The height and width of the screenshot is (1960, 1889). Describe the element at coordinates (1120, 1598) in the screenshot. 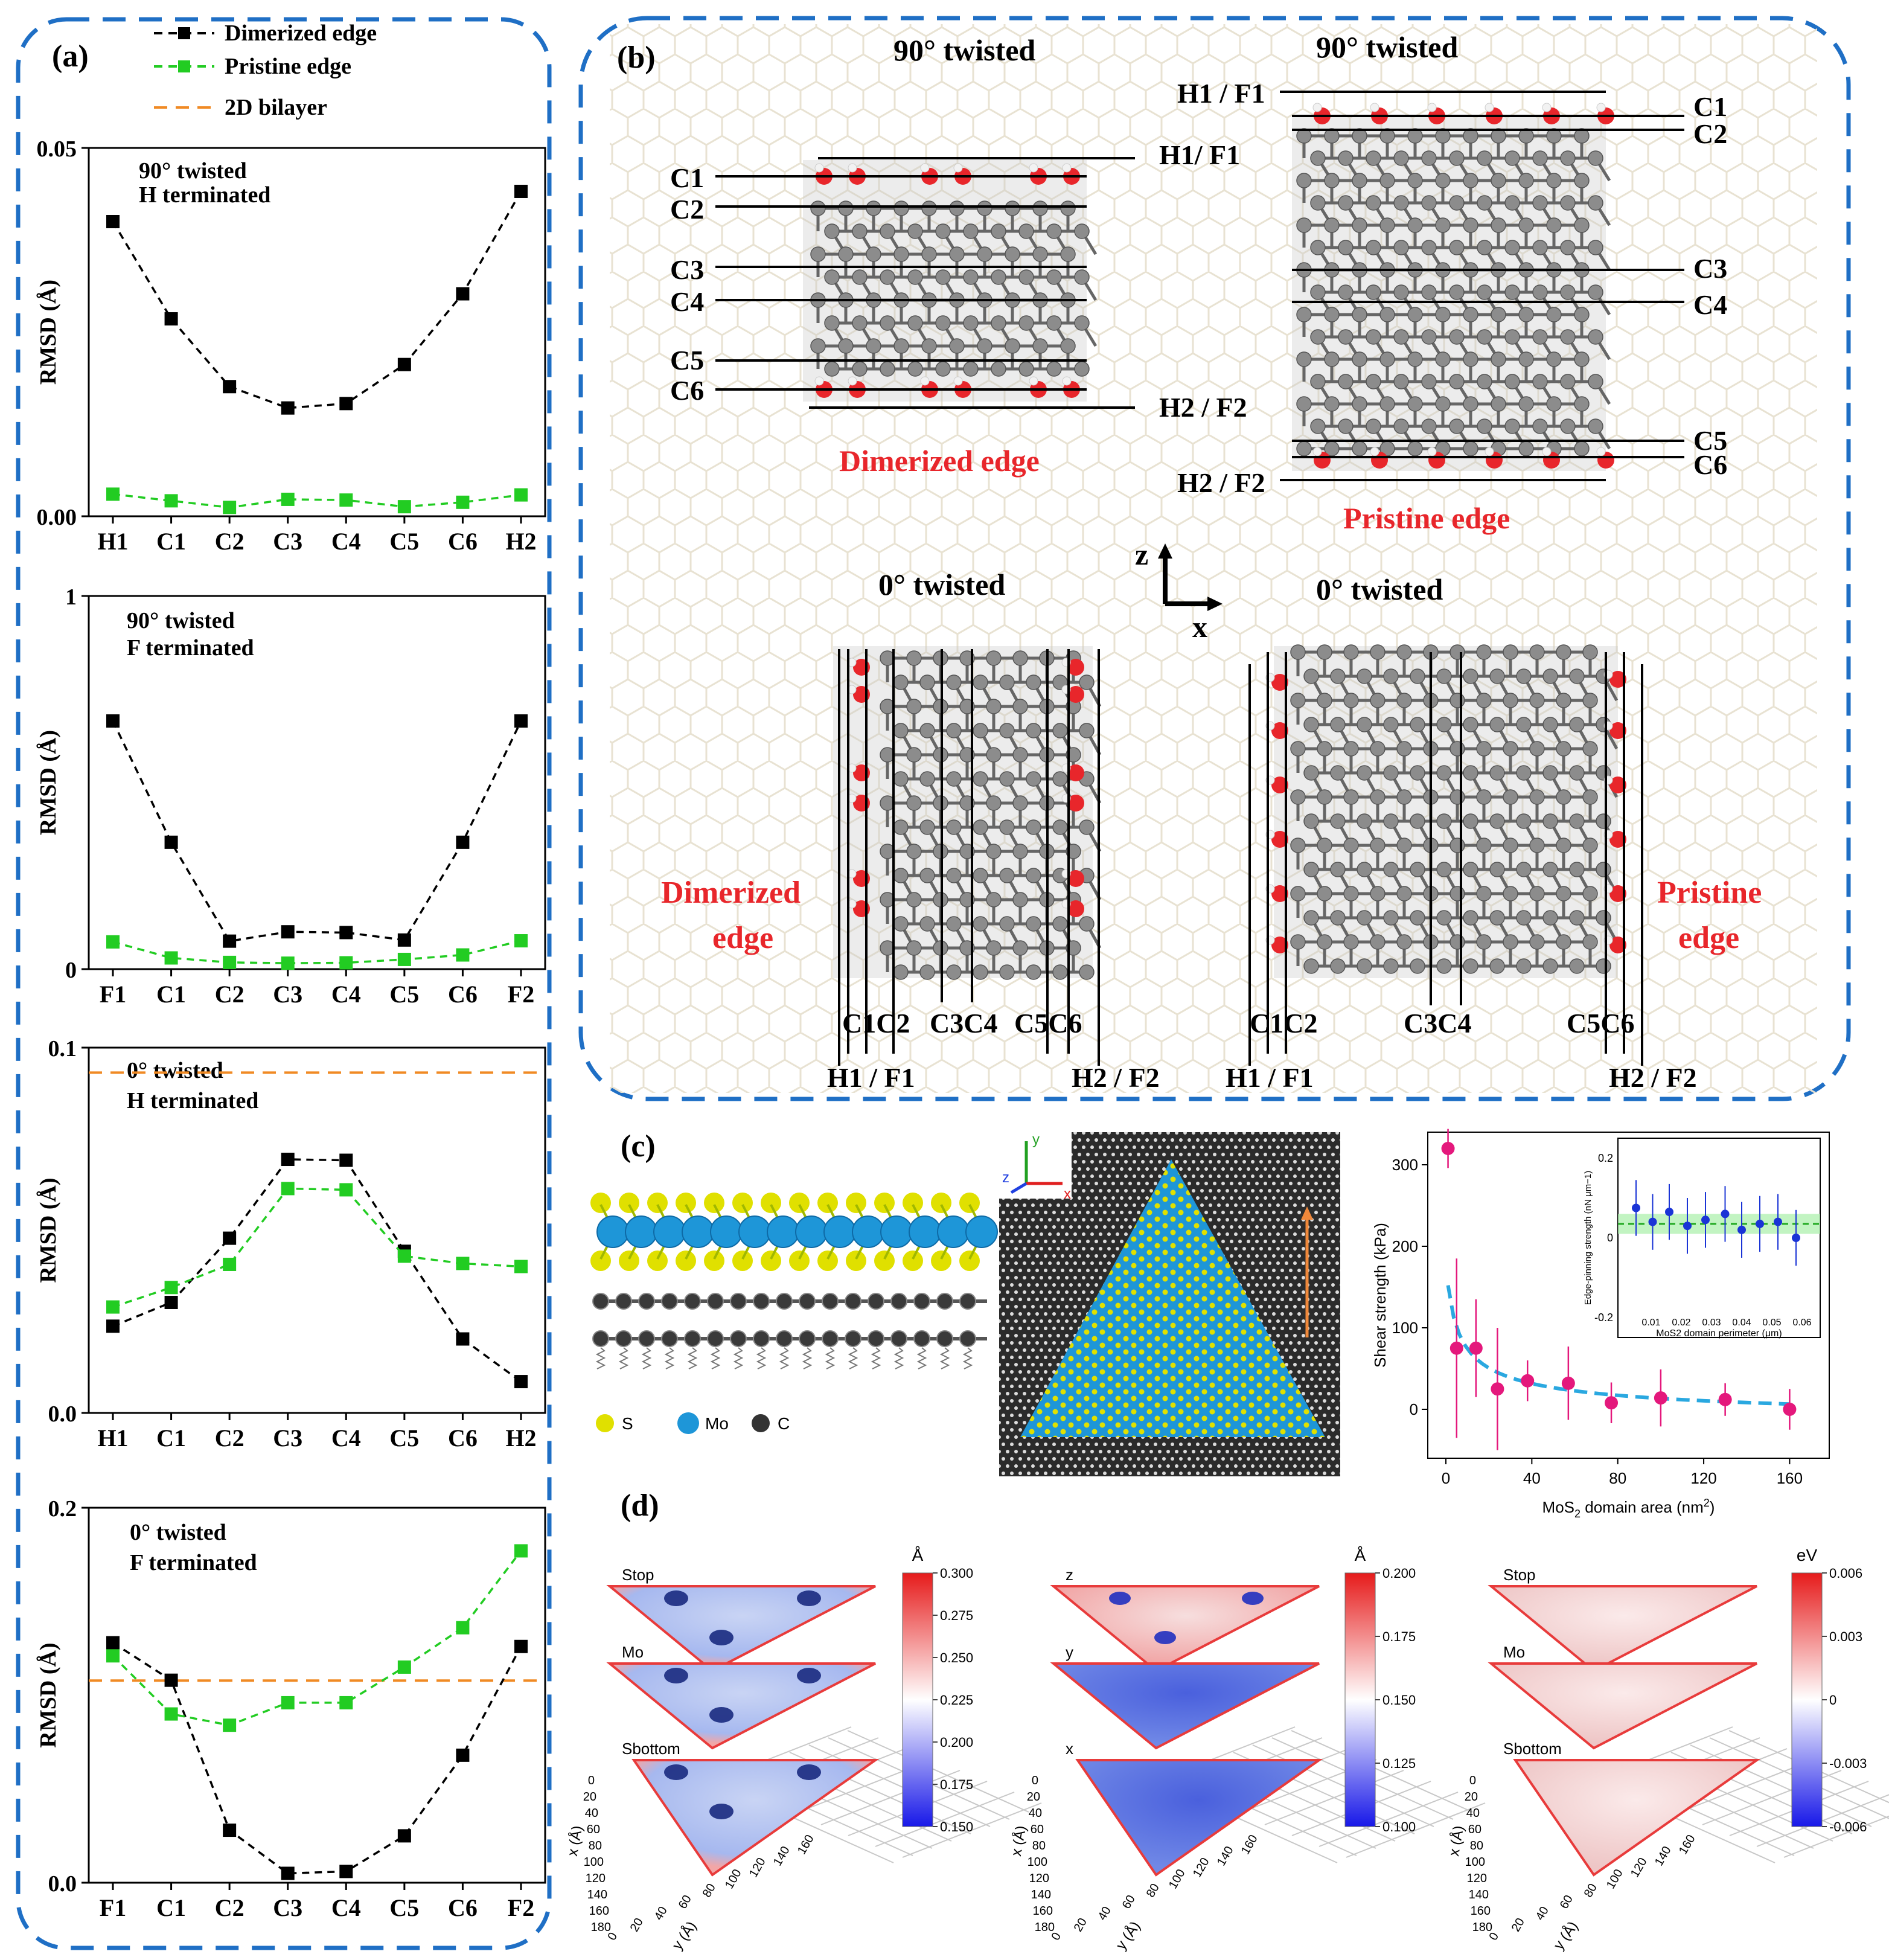

I see `map-hotspot` at that location.